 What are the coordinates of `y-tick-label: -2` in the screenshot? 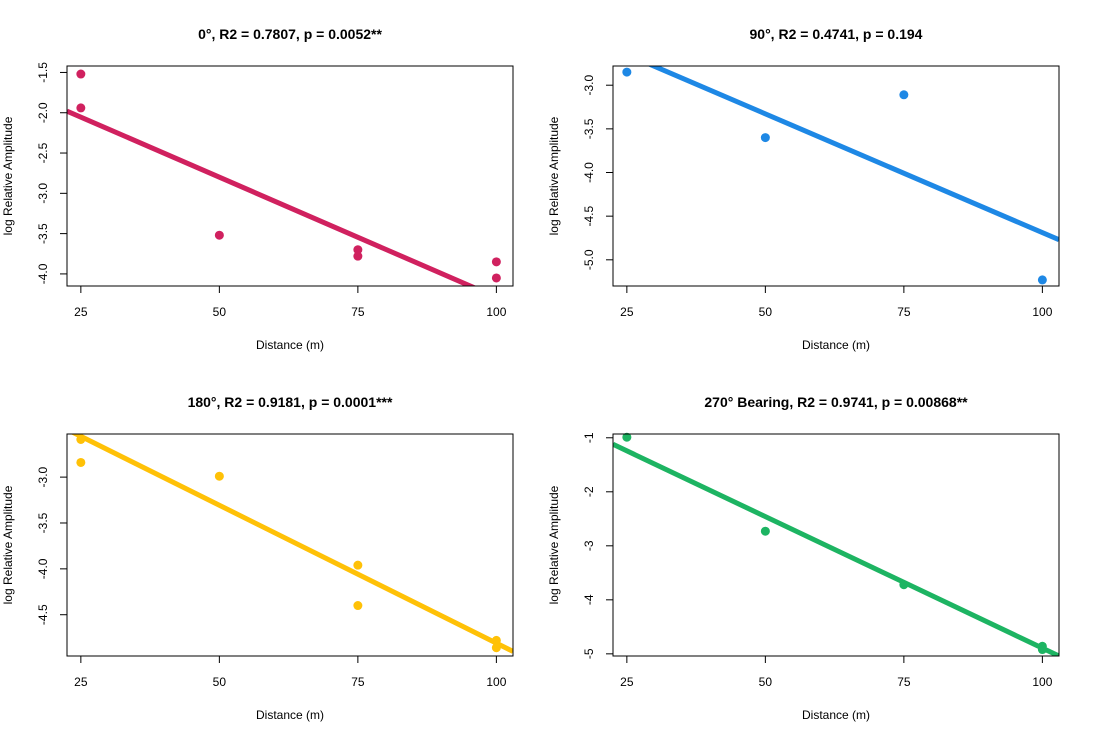 It's located at (589, 491).